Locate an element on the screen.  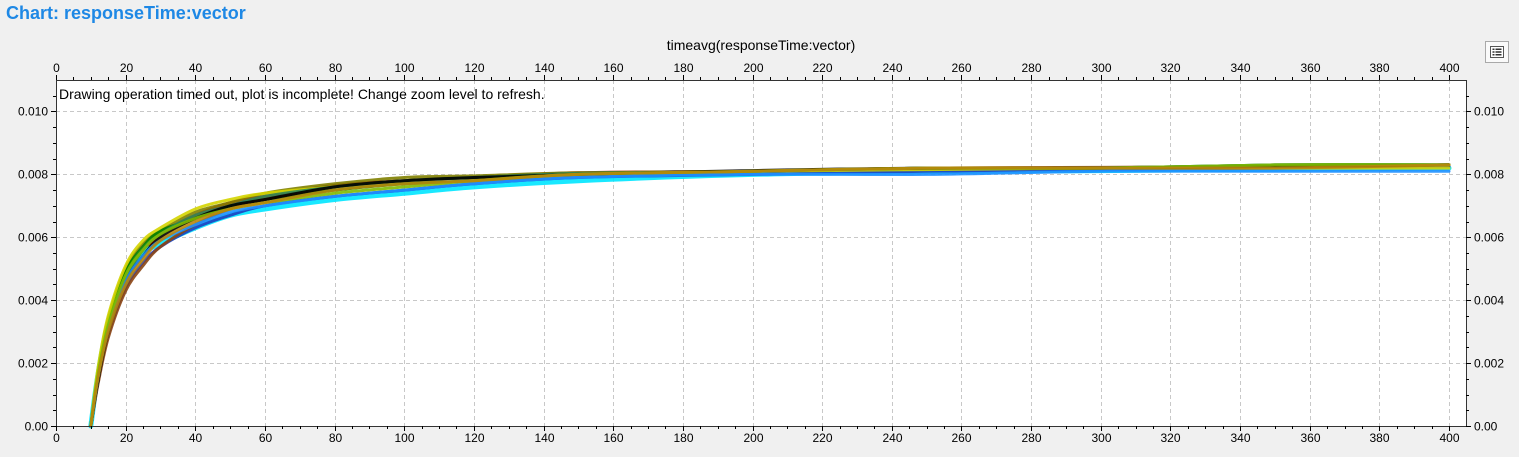
y-tick-label-right: 0.006 is located at coordinates (1489, 238).